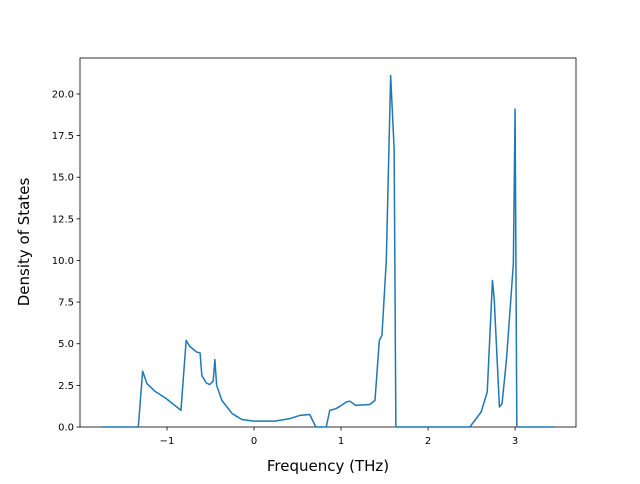 The height and width of the screenshot is (484, 640). What do you see at coordinates (63, 261) in the screenshot?
I see `y-tick-label: 10.0` at bounding box center [63, 261].